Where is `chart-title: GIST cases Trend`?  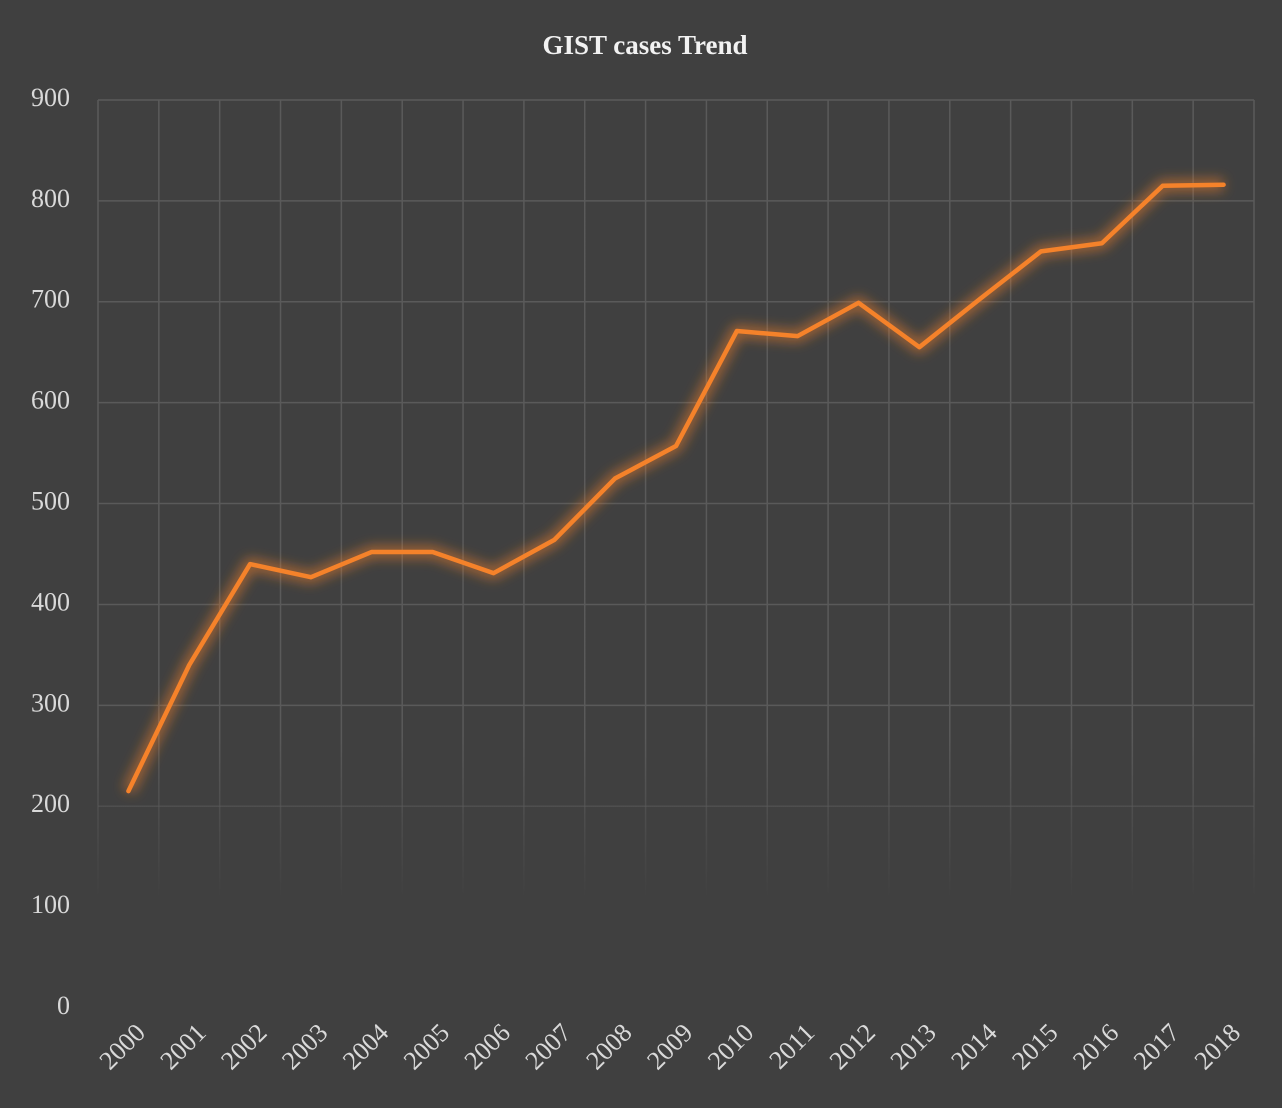 chart-title: GIST cases Trend is located at coordinates (644, 45).